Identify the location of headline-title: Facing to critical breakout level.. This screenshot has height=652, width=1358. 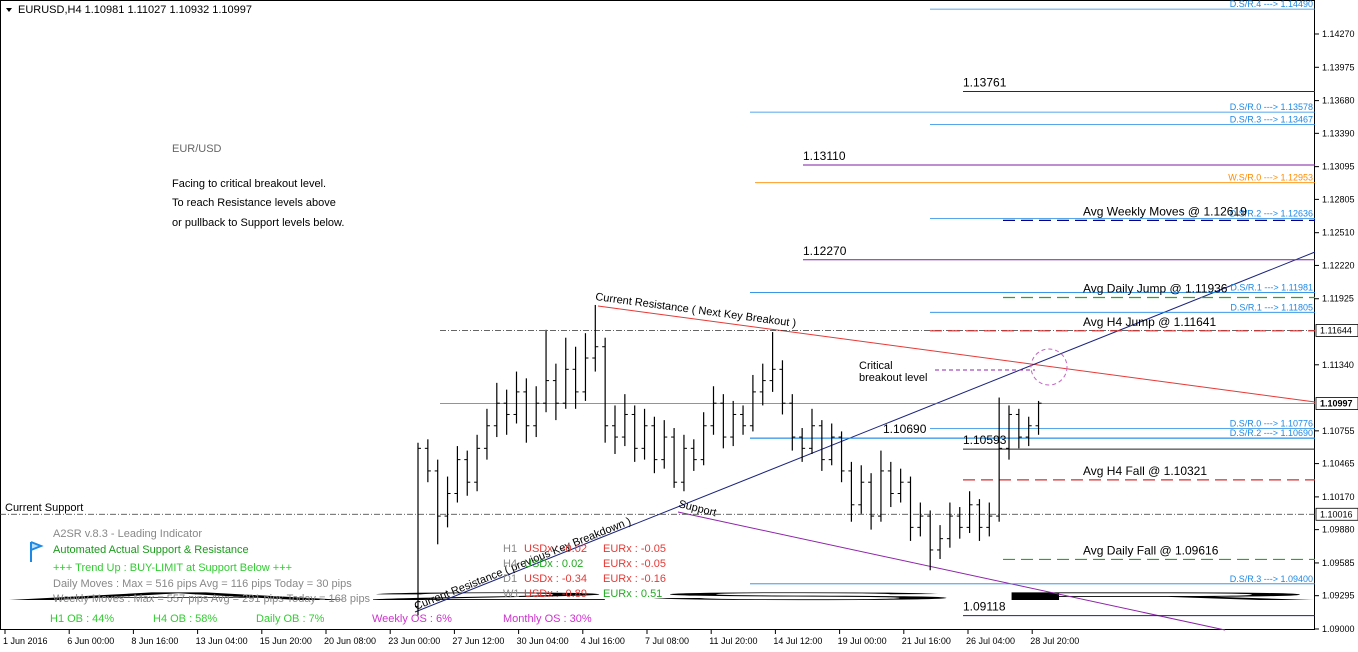
(249, 184).